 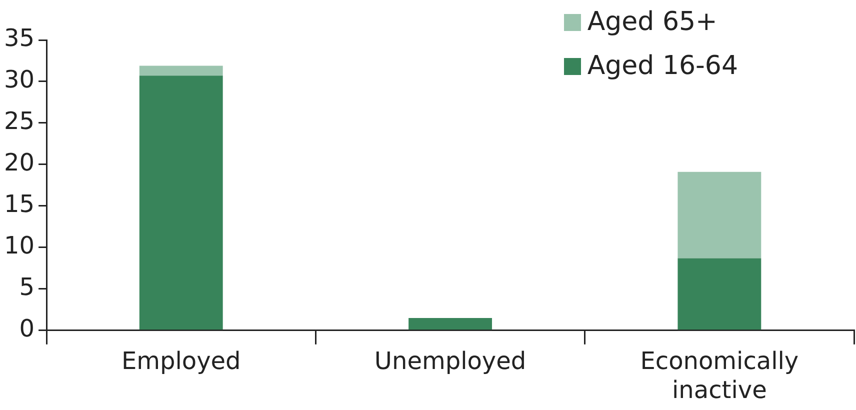 What do you see at coordinates (19, 80) in the screenshot?
I see `y-tick-label: 30` at bounding box center [19, 80].